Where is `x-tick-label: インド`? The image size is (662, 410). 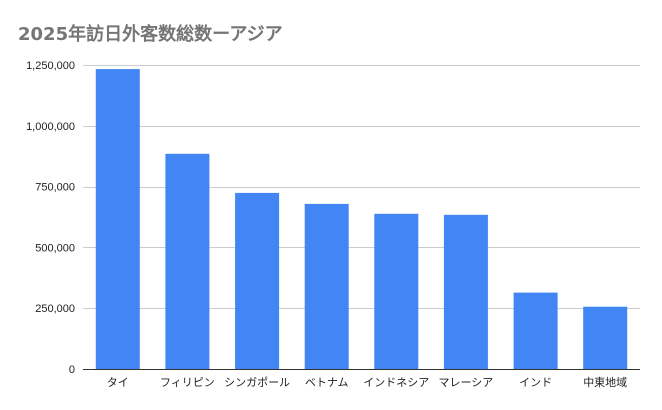
x-tick-label: インド is located at coordinates (535, 382).